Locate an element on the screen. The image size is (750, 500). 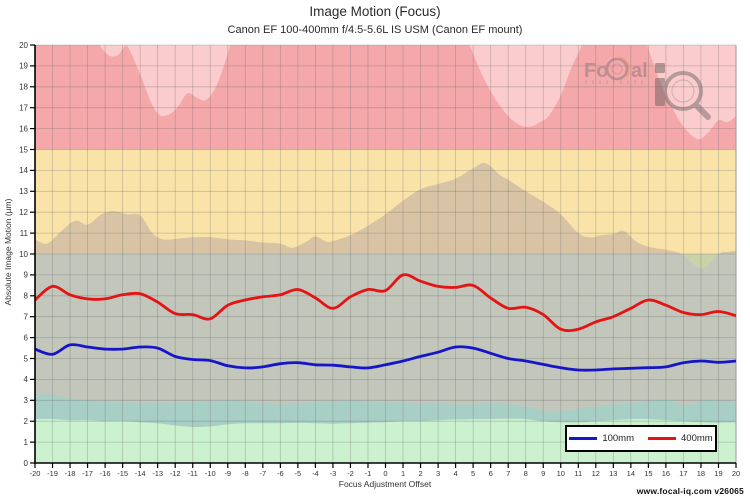
svg-text: -20 is located at coordinates (35, 473).